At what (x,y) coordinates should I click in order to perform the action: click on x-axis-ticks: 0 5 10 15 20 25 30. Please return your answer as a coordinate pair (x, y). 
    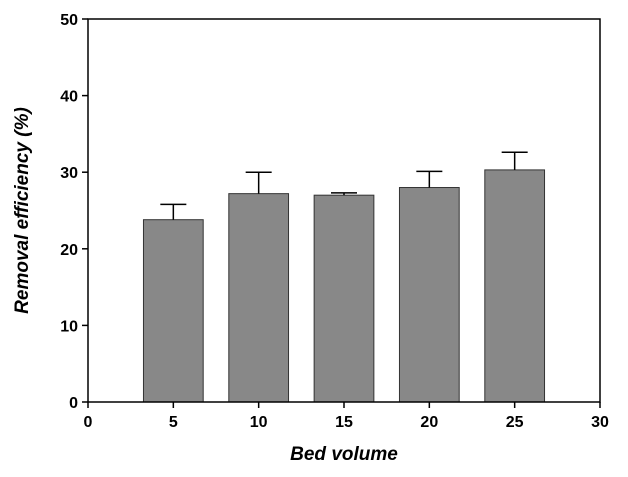
    Looking at the image, I should click on (346, 416).